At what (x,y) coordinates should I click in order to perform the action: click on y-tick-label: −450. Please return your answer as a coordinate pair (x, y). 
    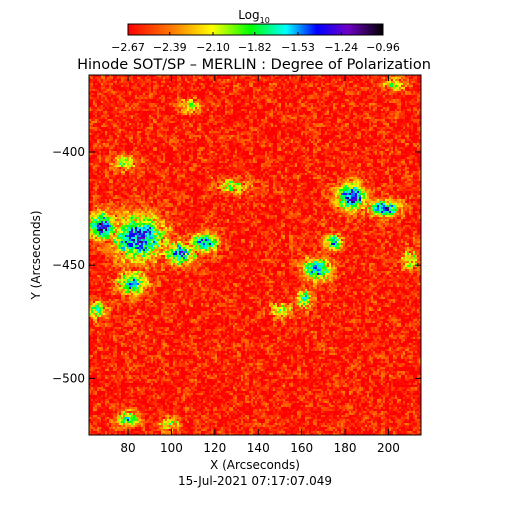
    Looking at the image, I should click on (68, 265).